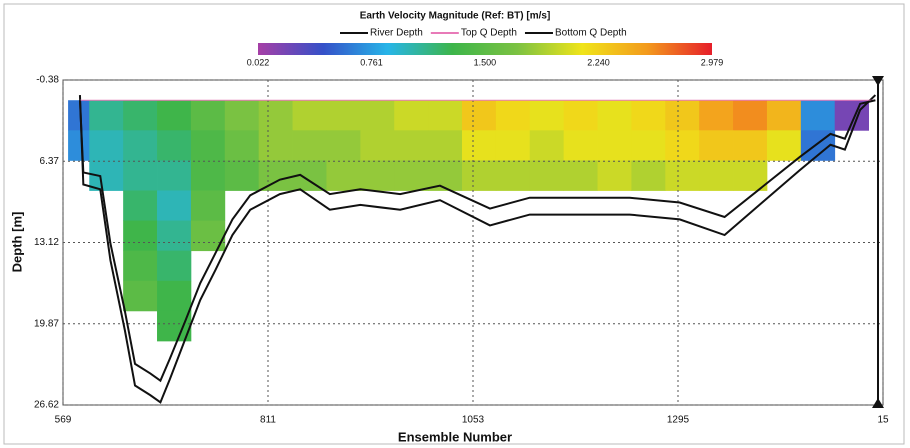 The height and width of the screenshot is (448, 910). Describe the element at coordinates (473, 420) in the screenshot. I see `x-tick-label: 1053` at that location.